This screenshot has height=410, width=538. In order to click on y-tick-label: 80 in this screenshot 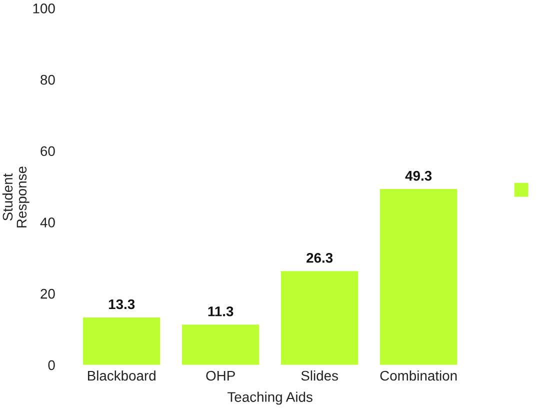, I will do `click(47, 79)`.